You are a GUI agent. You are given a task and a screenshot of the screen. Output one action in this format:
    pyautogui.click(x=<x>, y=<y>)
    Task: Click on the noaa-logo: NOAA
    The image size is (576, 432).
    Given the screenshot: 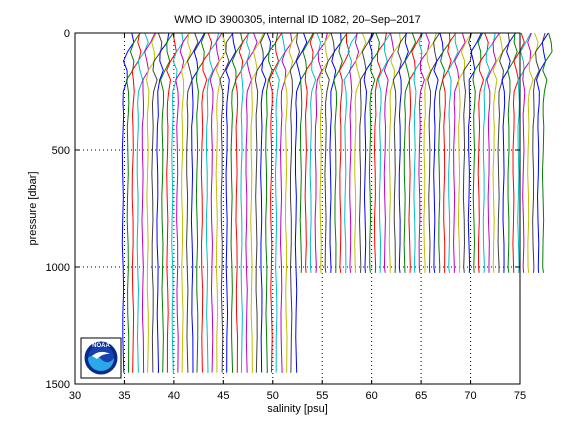 What is the action you would take?
    pyautogui.click(x=101, y=358)
    